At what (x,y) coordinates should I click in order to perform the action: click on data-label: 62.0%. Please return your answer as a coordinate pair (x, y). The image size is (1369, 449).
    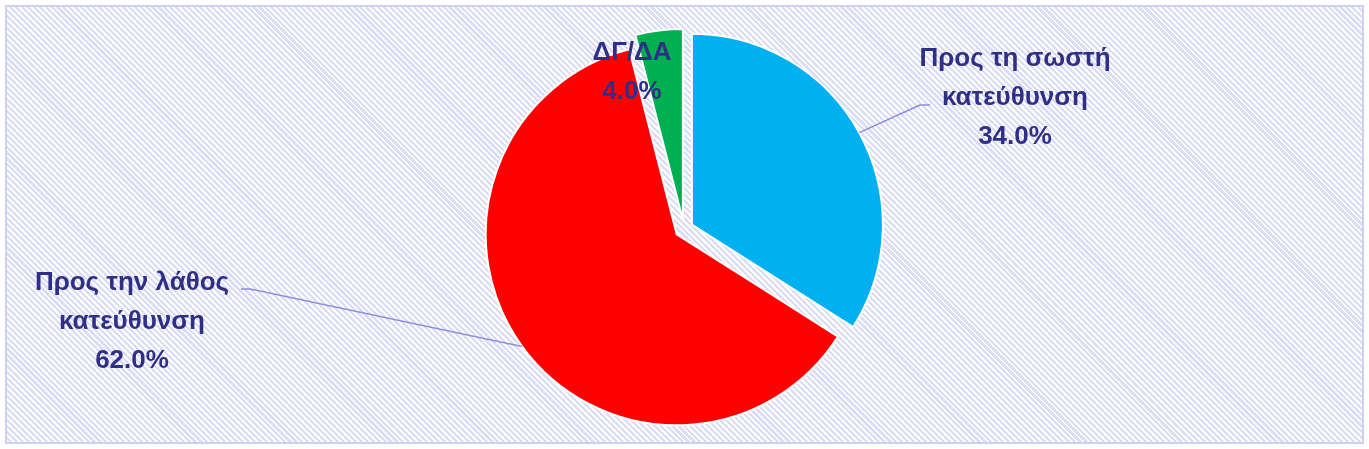
    Looking at the image, I should click on (132, 359).